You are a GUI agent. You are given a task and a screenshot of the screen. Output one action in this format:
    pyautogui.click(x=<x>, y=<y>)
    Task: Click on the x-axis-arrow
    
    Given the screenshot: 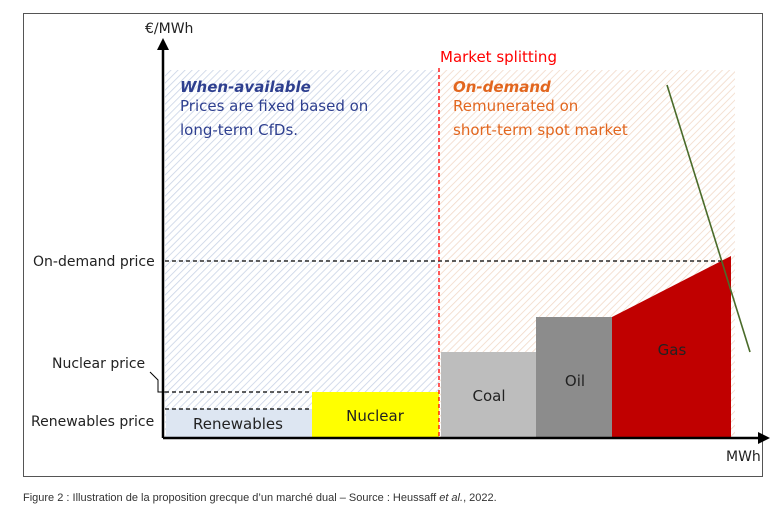 What is the action you would take?
    pyautogui.click(x=764, y=438)
    